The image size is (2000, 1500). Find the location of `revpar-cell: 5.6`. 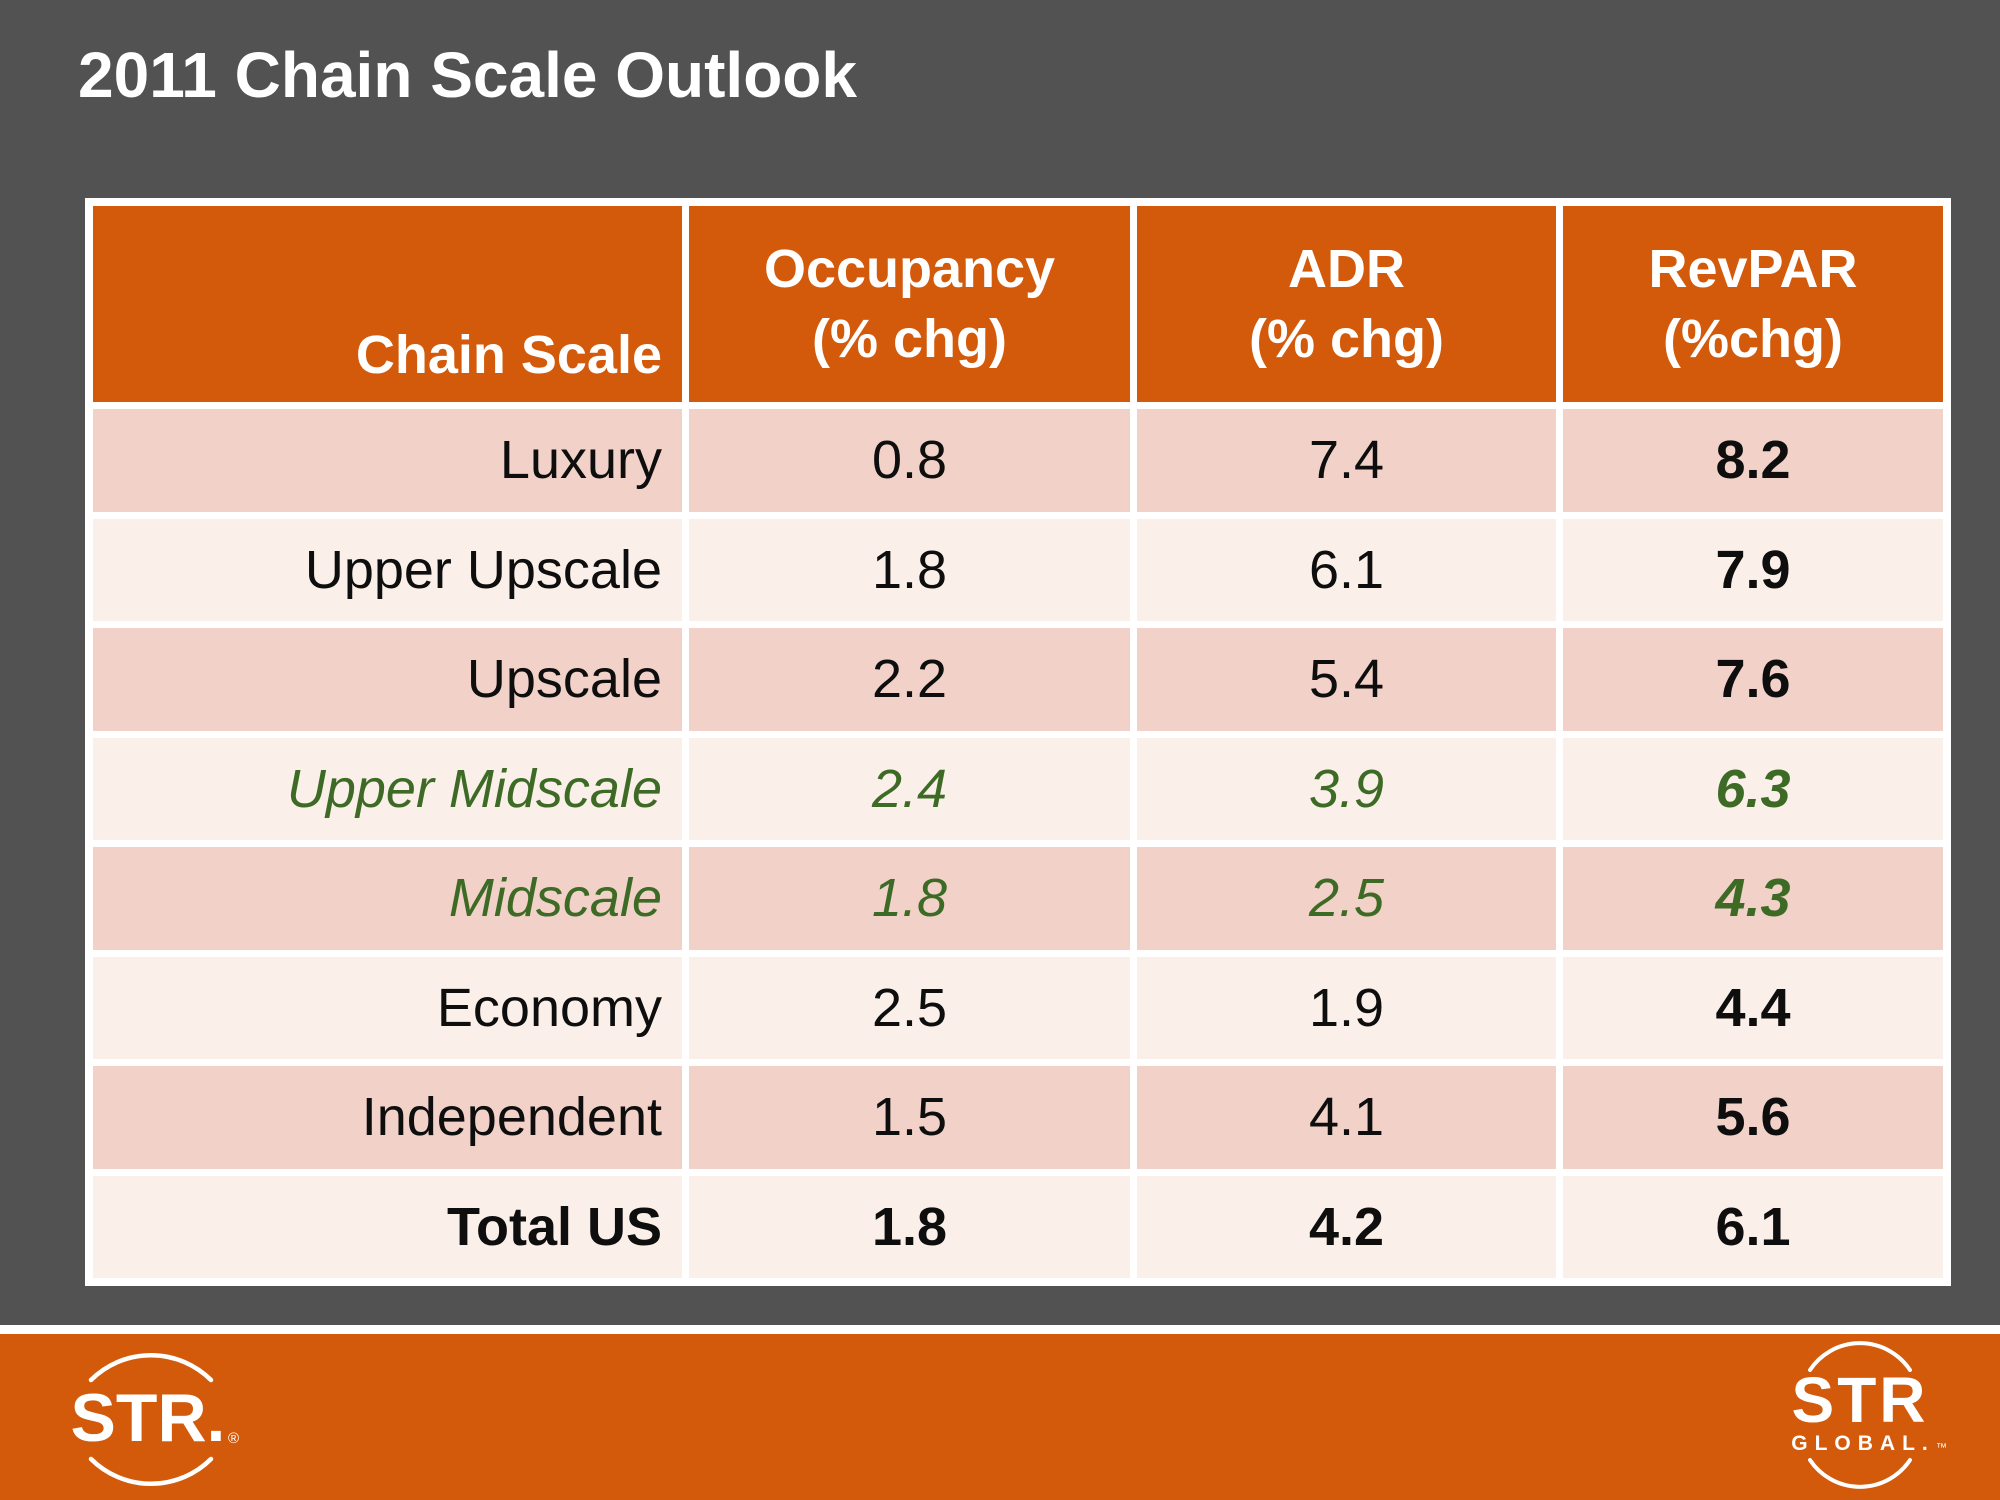

revpar-cell: 5.6 is located at coordinates (1753, 1117).